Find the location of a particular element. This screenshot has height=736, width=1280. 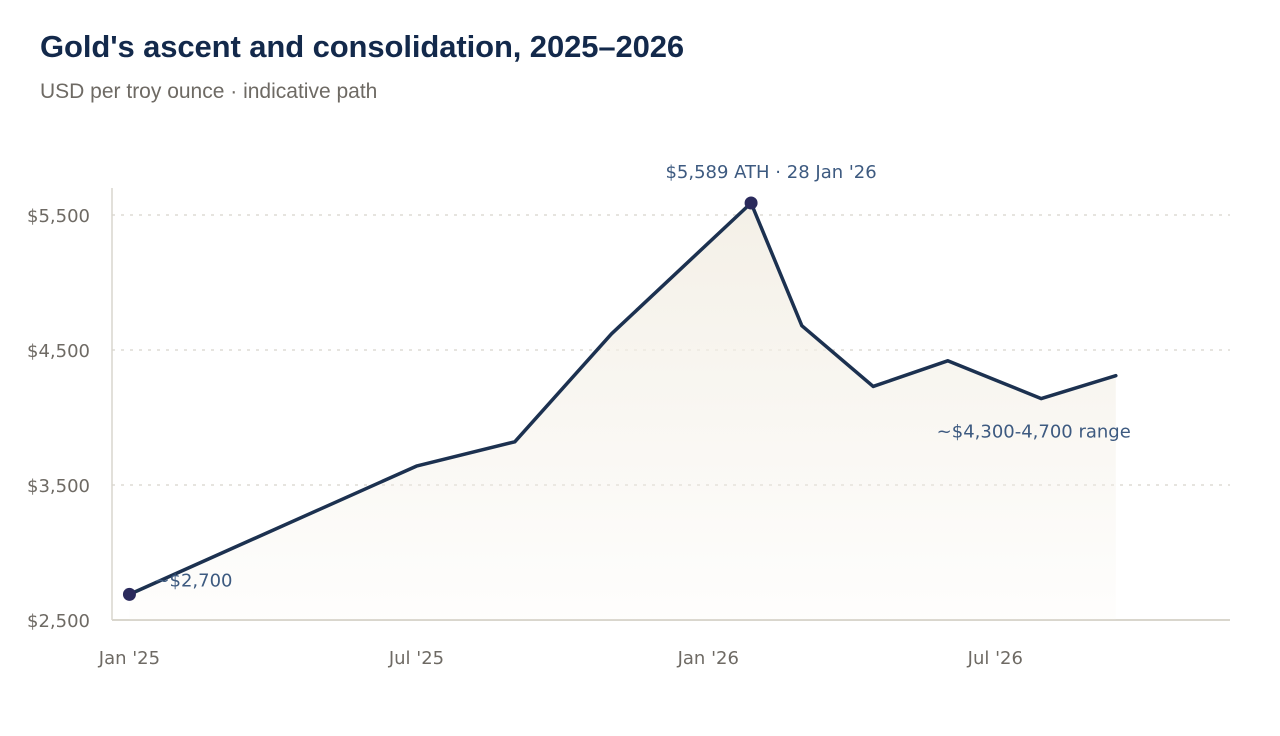

y-tick-label: $3,500 is located at coordinates (58, 486).